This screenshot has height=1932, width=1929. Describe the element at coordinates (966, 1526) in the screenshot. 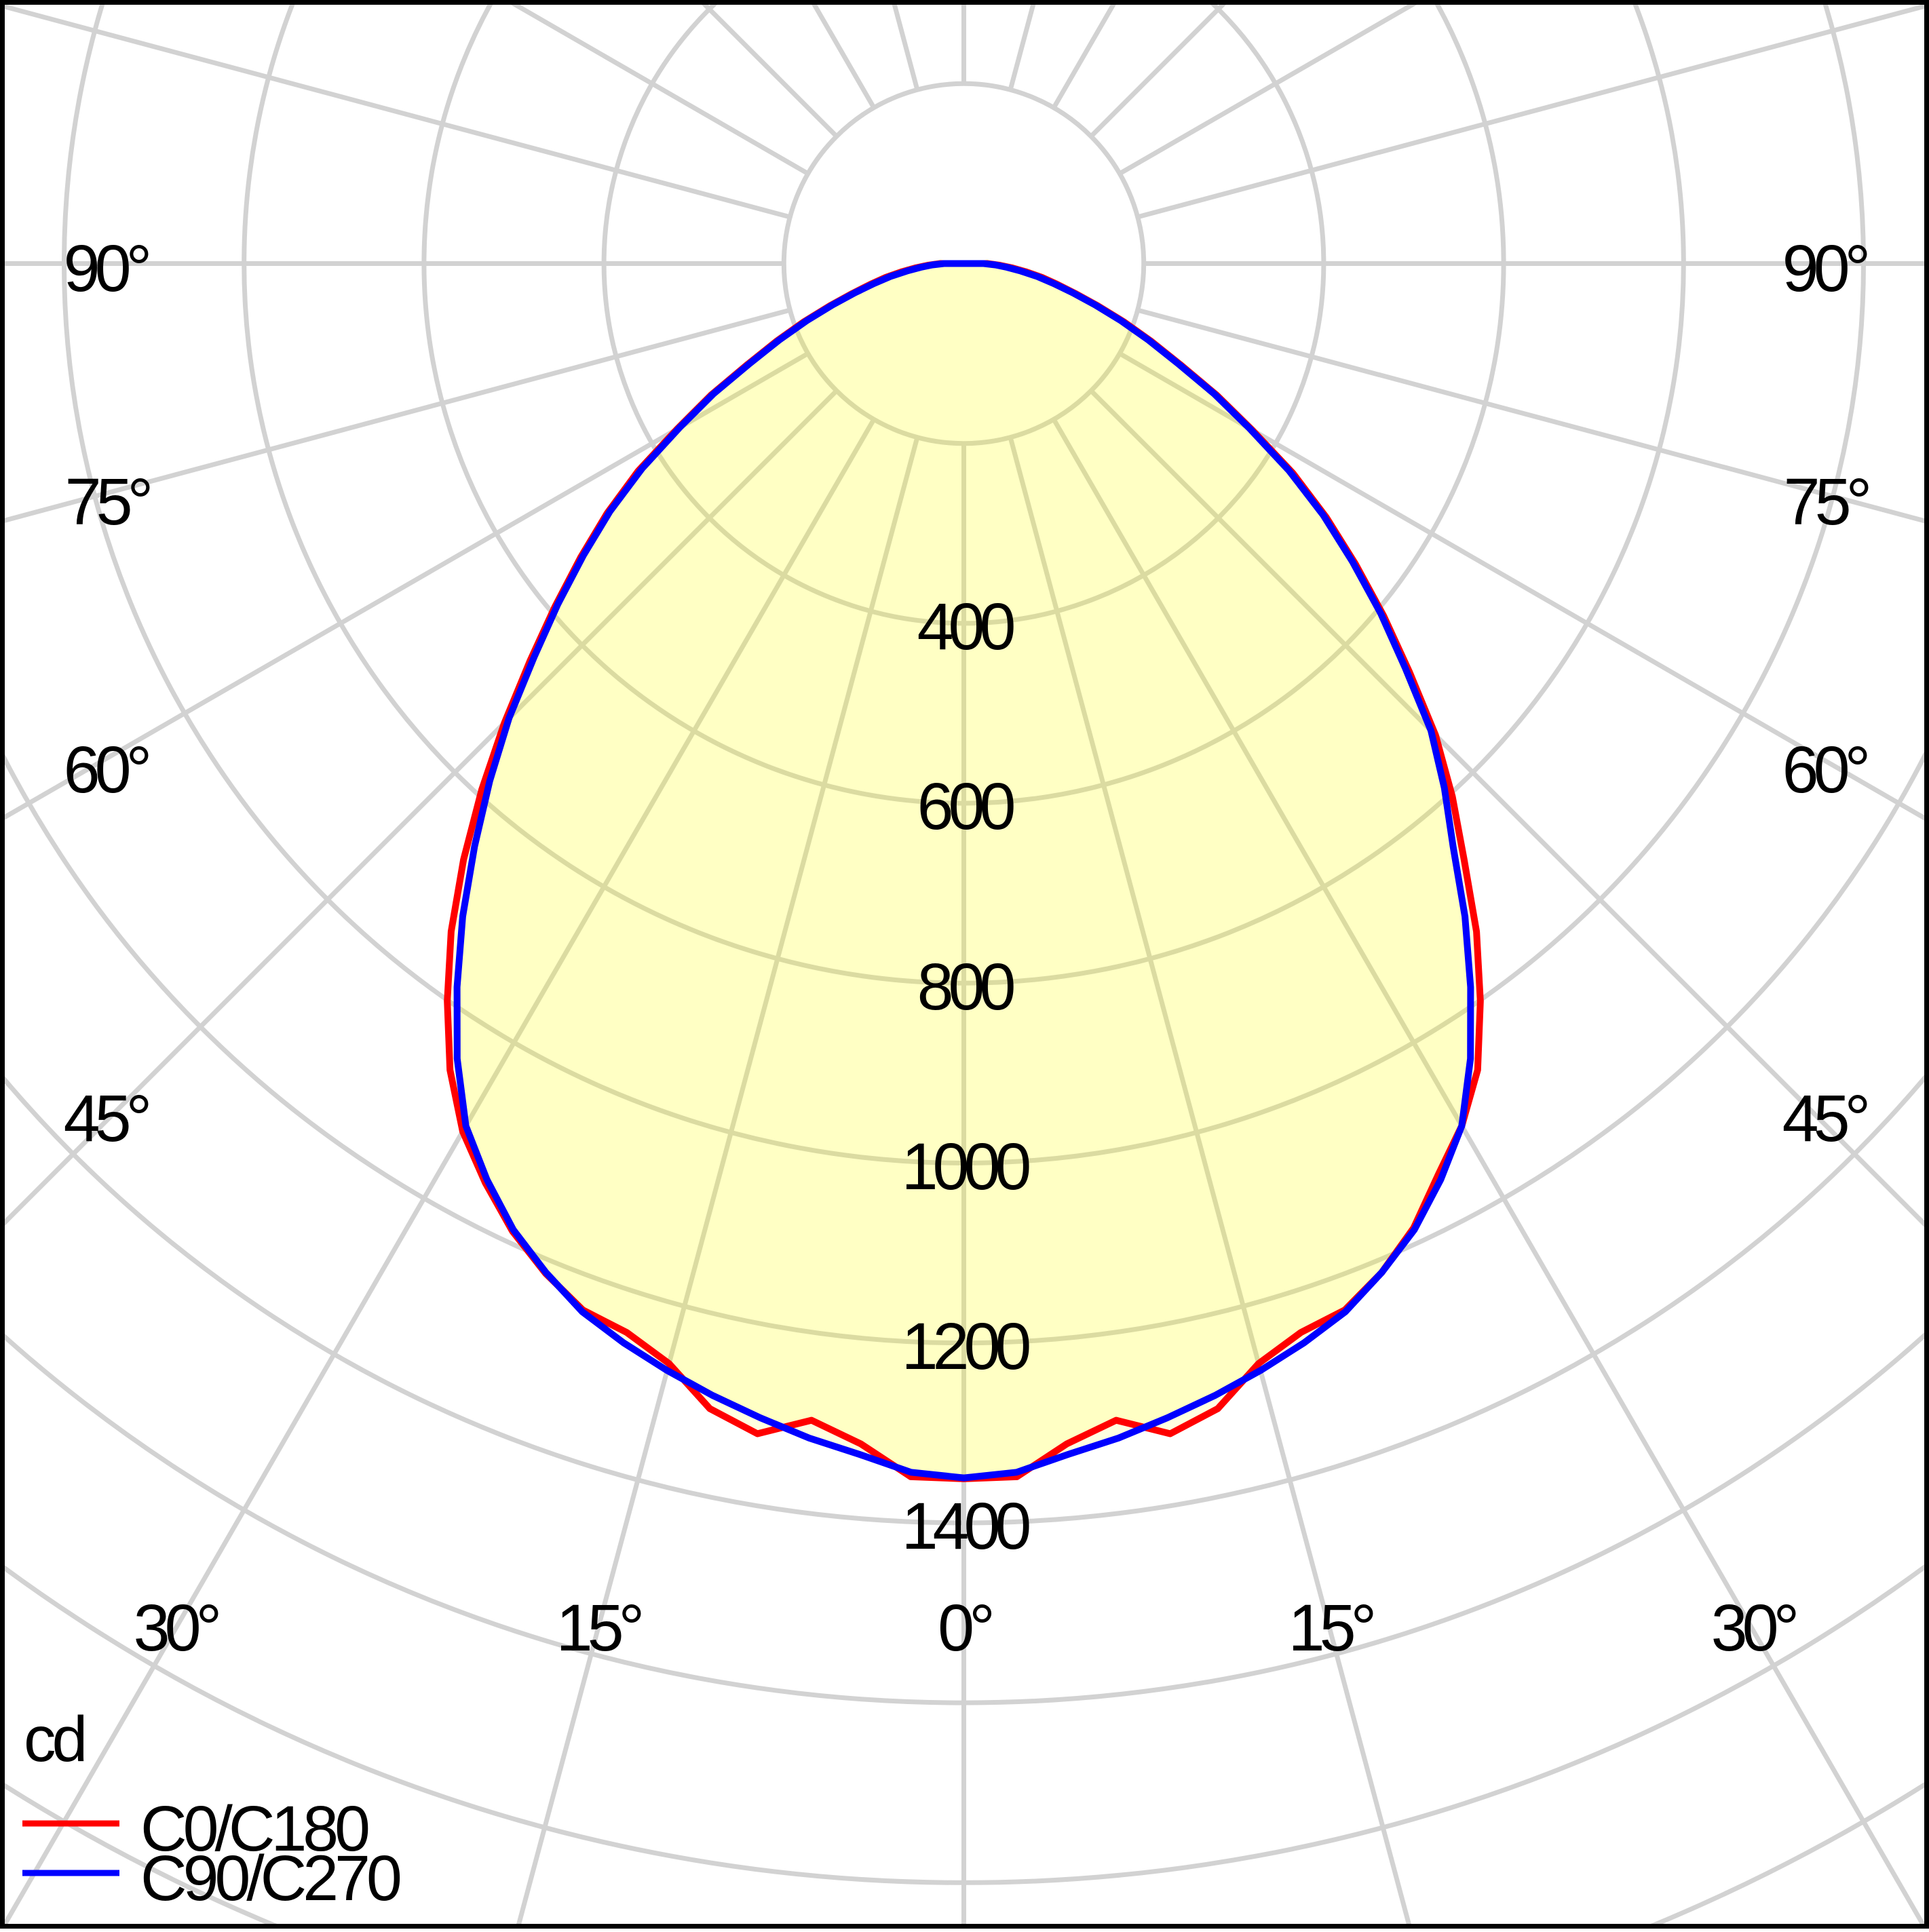

I see `svg-text: 1400` at that location.